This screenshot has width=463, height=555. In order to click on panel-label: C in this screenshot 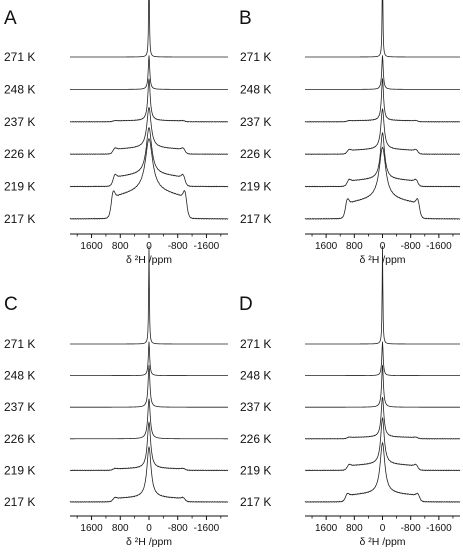, I will do `click(11, 304)`.